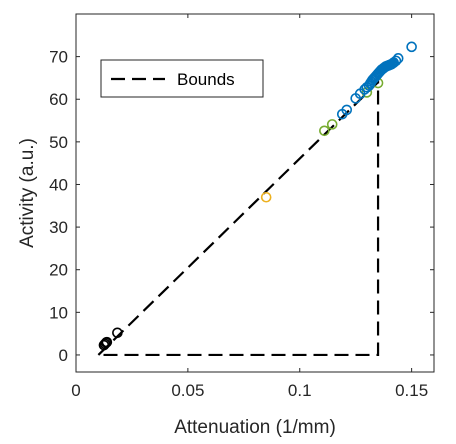 The height and width of the screenshot is (444, 456). Describe the element at coordinates (187, 390) in the screenshot. I see `x-tick-label: 0.05` at that location.